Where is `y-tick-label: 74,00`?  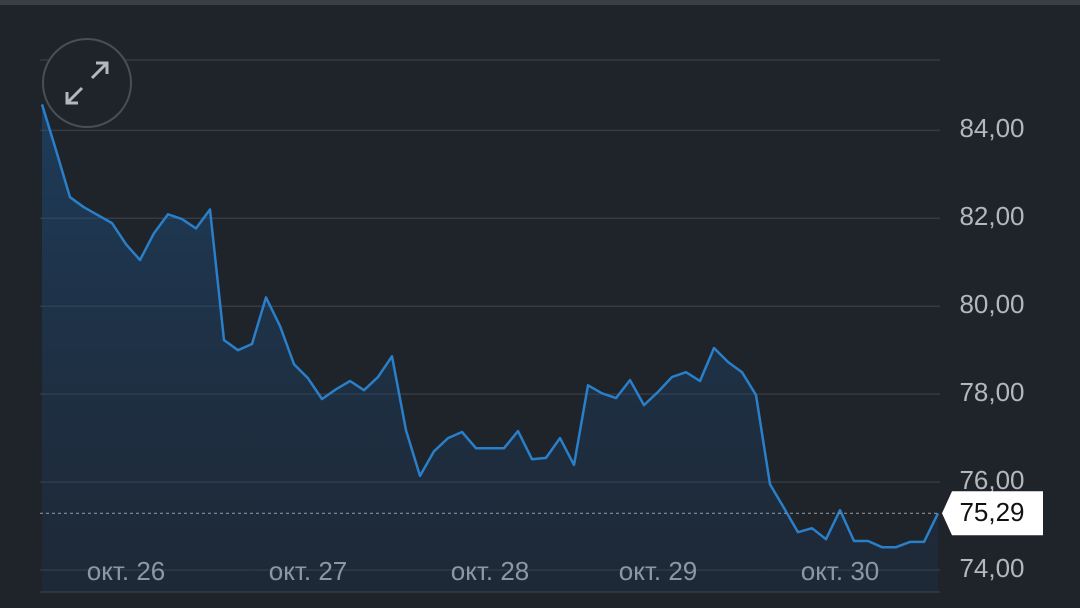
y-tick-label: 74,00 is located at coordinates (991, 568).